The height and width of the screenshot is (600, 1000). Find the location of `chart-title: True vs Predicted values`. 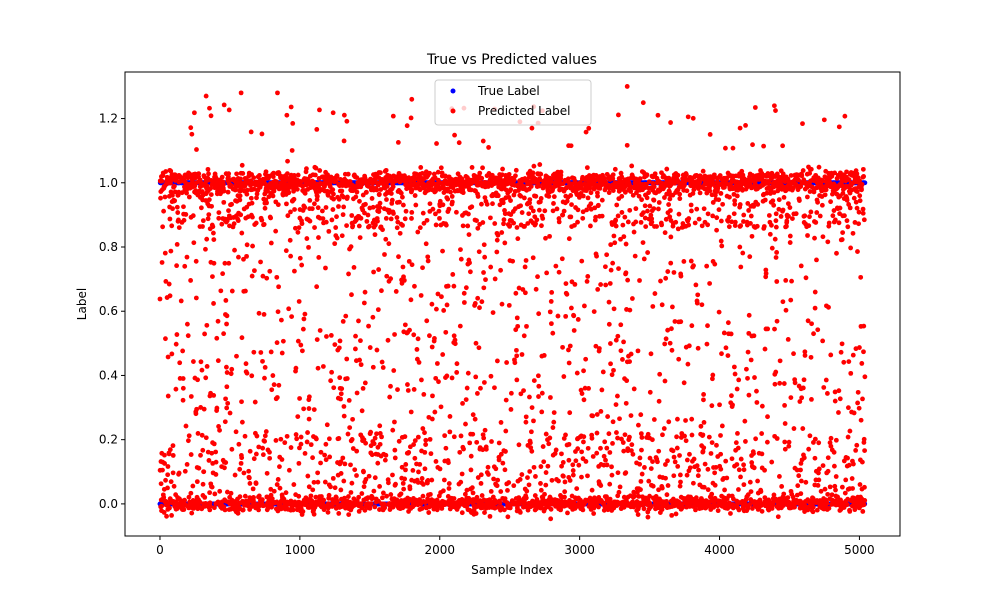

chart-title: True vs Predicted values is located at coordinates (511, 60).